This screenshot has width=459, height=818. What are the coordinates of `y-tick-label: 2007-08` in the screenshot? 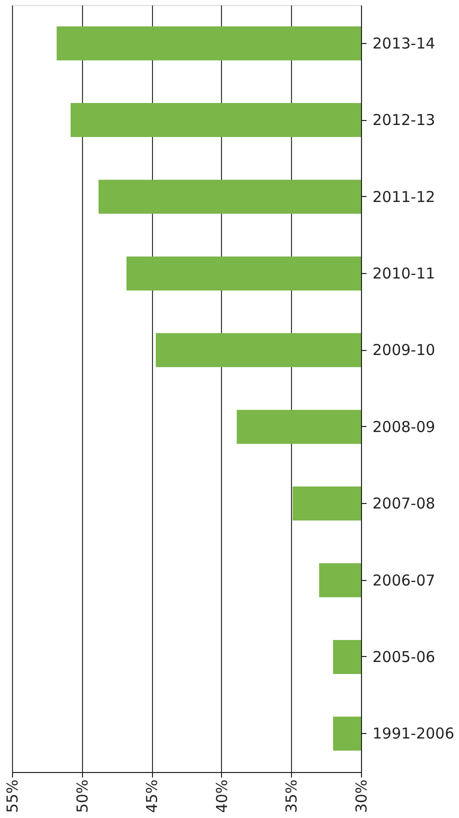 It's located at (404, 503).